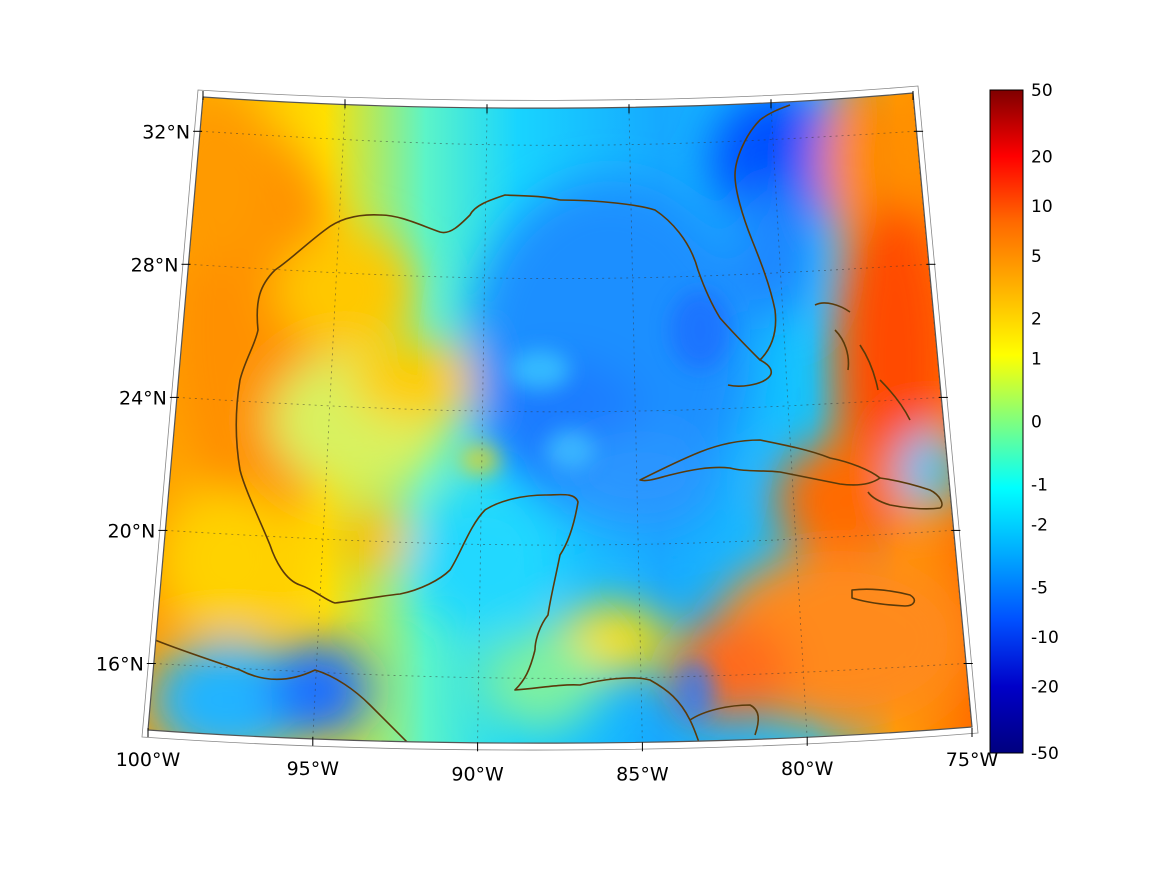  I want to click on colorbar-bar, so click(1006, 421).